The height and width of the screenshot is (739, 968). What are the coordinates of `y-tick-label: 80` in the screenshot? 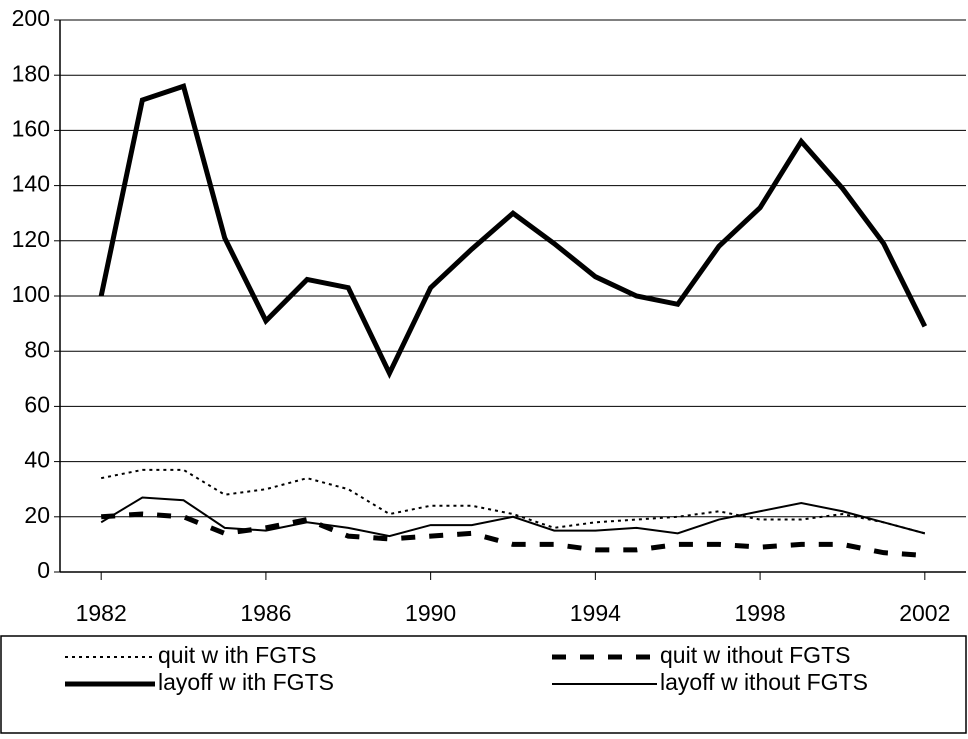 It's located at (37, 349).